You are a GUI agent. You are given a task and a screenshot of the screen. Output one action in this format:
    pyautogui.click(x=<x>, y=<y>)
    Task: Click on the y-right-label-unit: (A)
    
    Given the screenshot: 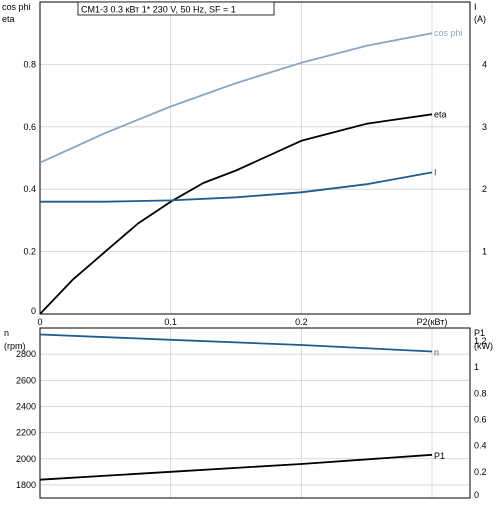 What is the action you would take?
    pyautogui.click(x=480, y=19)
    